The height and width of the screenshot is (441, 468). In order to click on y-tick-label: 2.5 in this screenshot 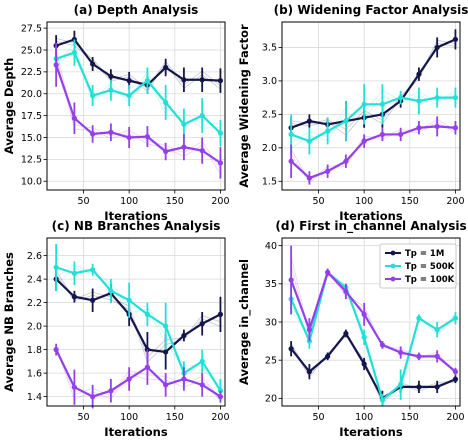, I will do `click(269, 115)`.